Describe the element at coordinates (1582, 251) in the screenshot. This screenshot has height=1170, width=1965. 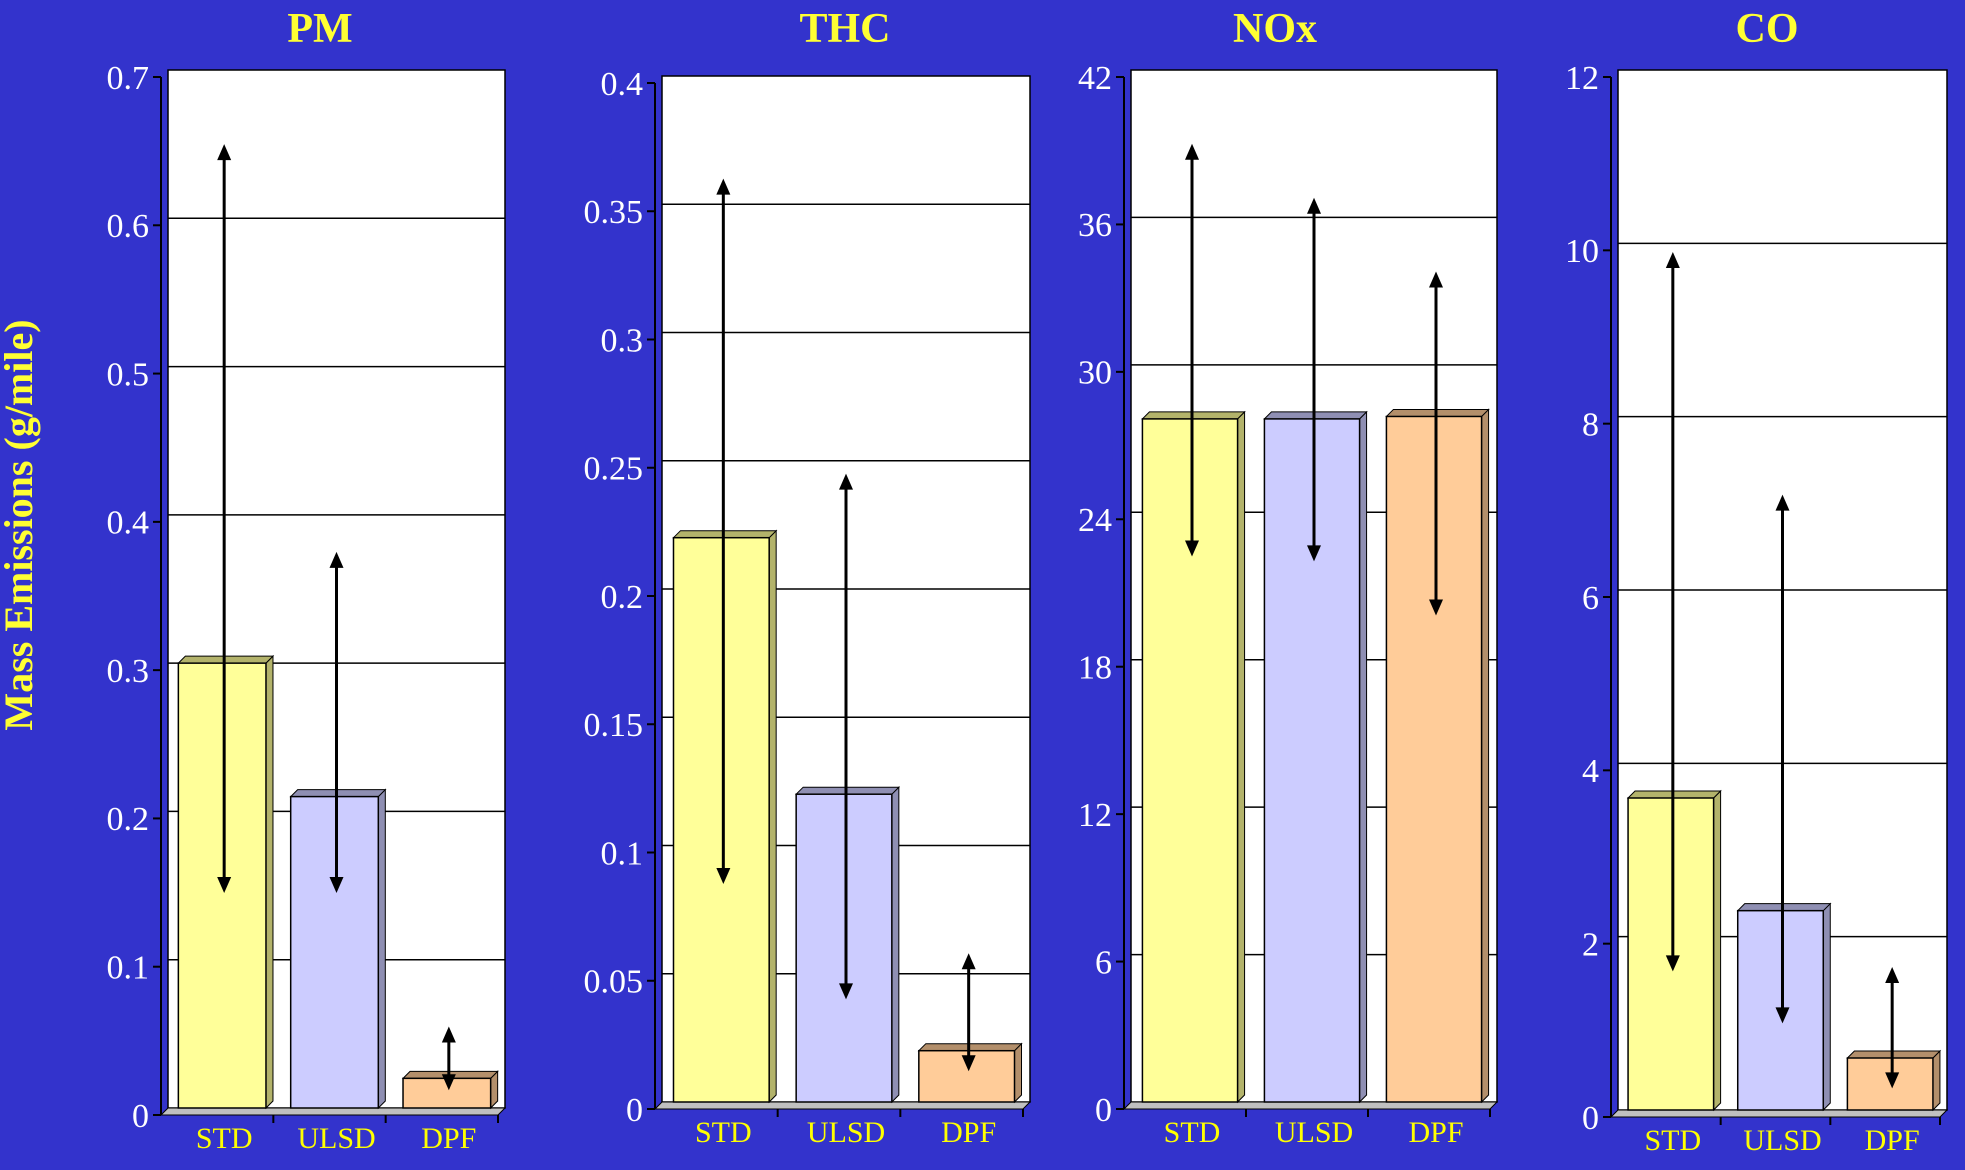
I see `y-tick-label: 10` at that location.